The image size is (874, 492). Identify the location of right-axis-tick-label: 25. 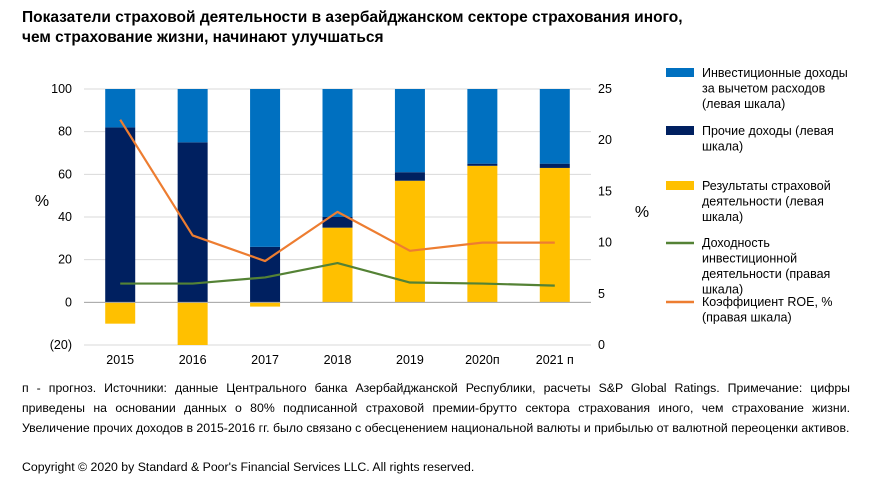
(605, 89).